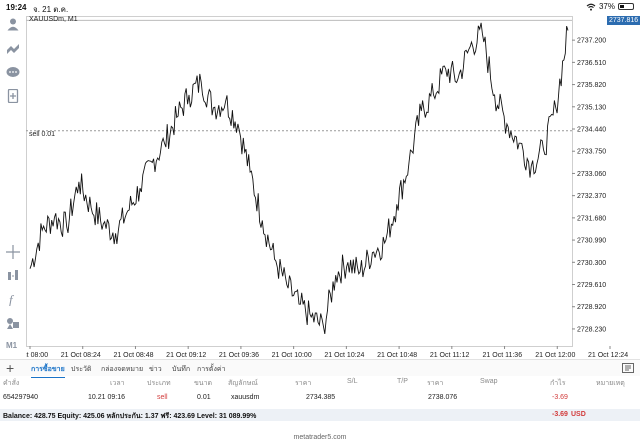 The image size is (640, 447). I want to click on y-tick-label: 2734.440, so click(591, 130).